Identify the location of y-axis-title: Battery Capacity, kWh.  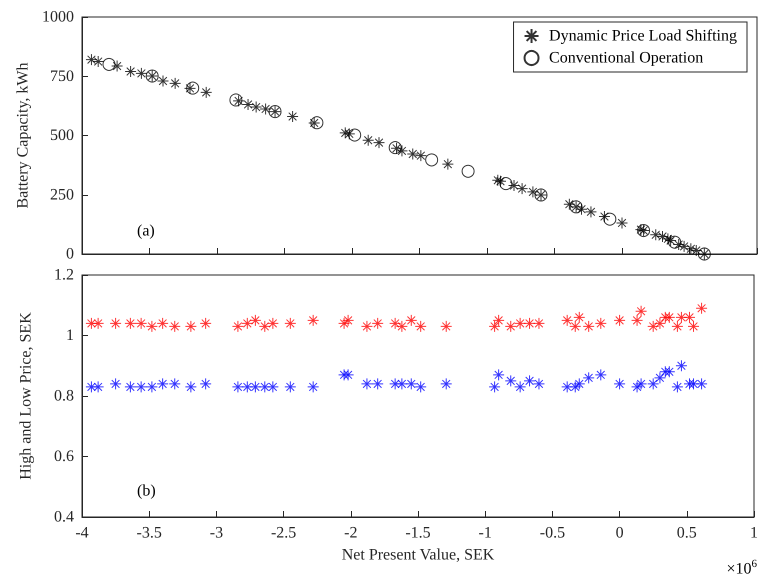
(23, 135).